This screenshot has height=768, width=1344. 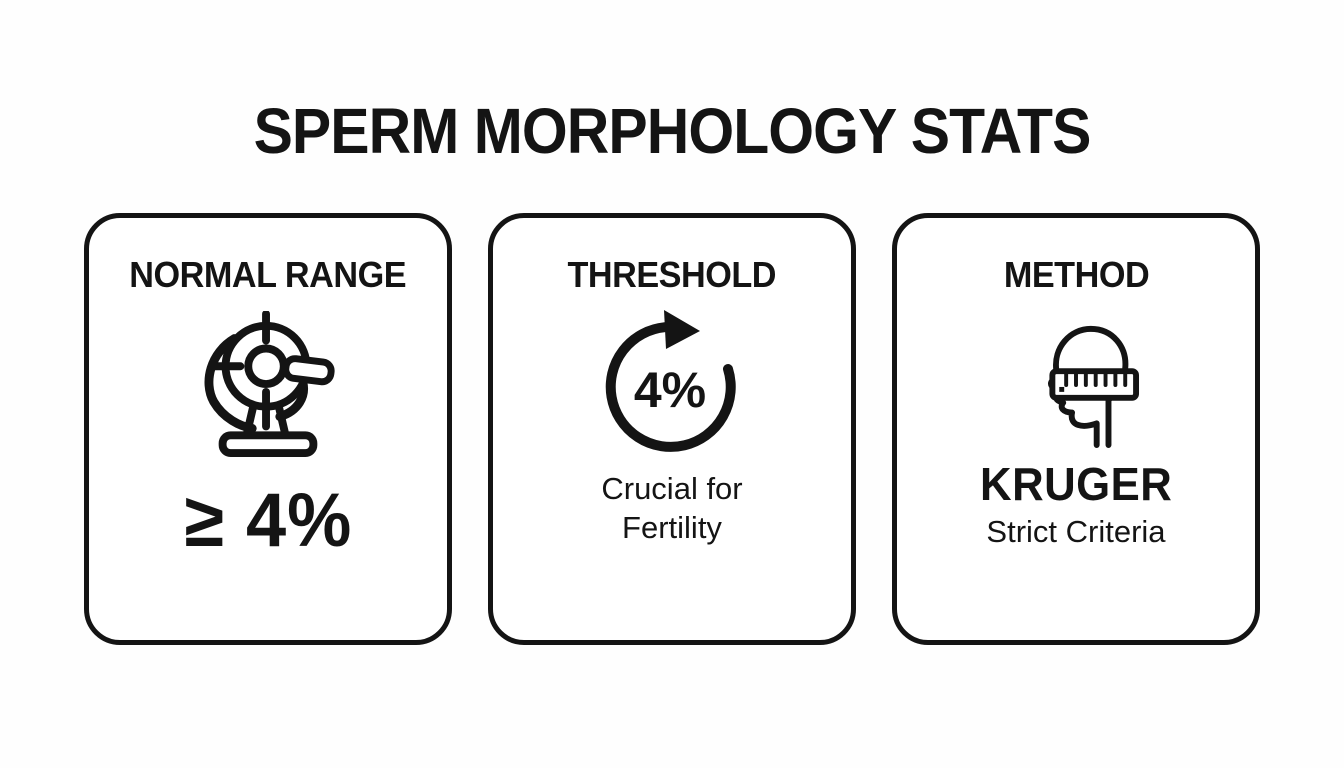 What do you see at coordinates (672, 488) in the screenshot?
I see `caption-line: Crucial for` at bounding box center [672, 488].